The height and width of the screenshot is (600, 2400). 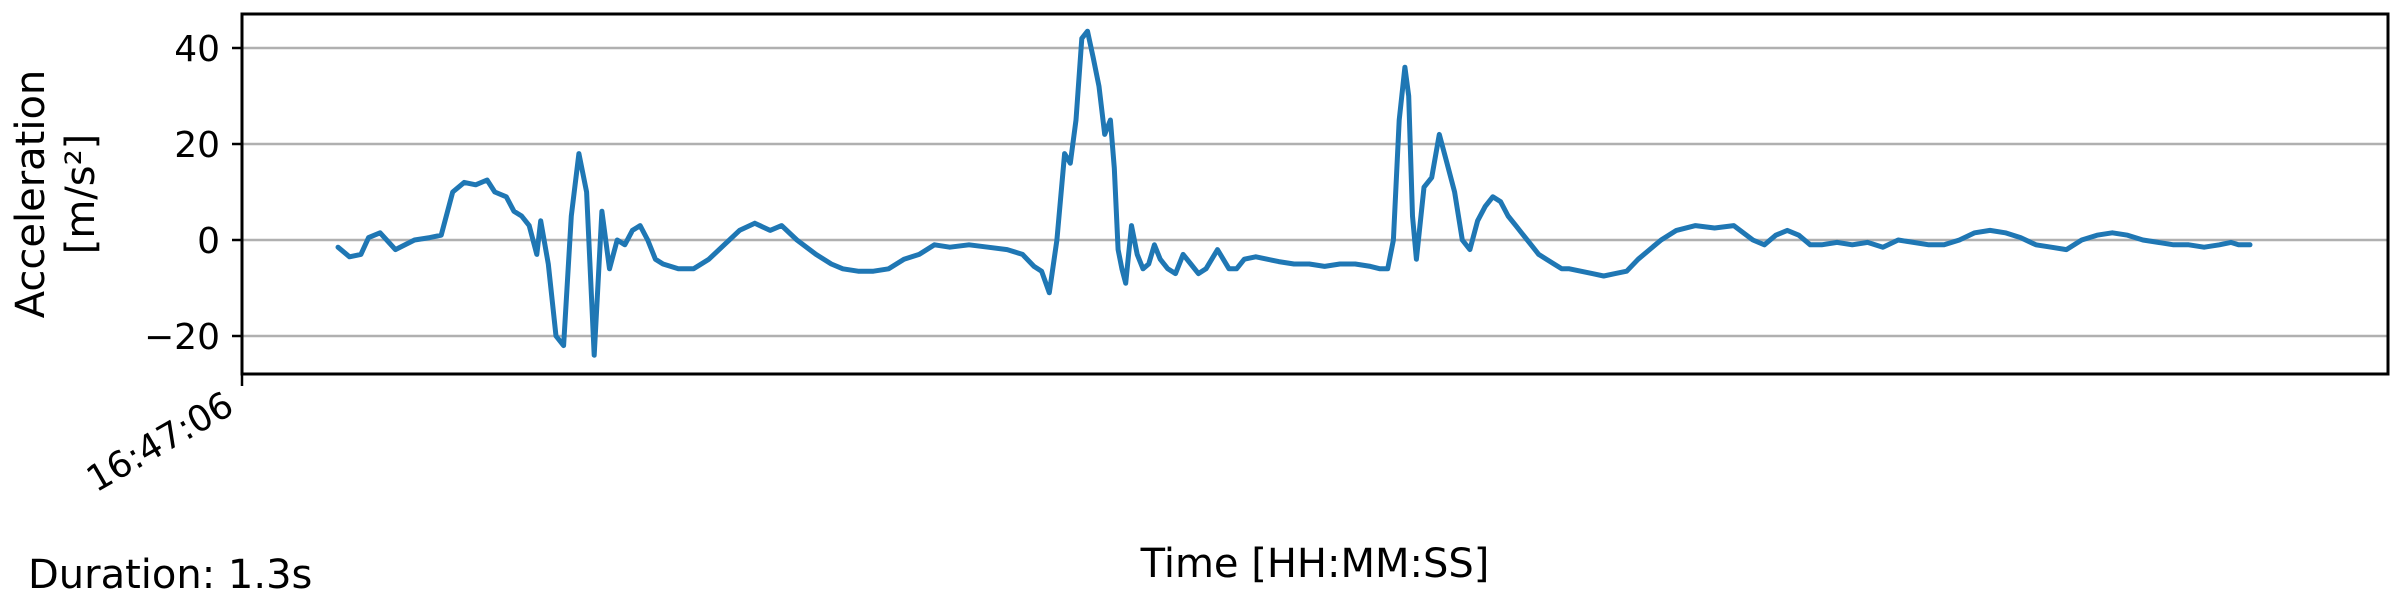 I want to click on y-tick-label: −20, so click(x=182, y=337).